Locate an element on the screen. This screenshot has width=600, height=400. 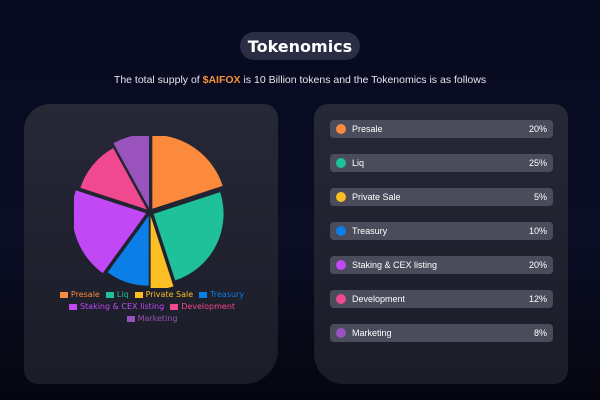
allocation-row: Staking & CEX listing 20% is located at coordinates (441, 265).